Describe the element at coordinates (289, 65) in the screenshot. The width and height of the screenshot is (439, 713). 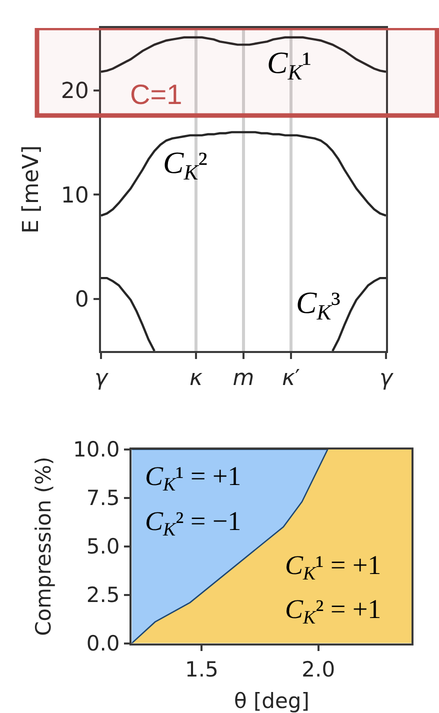
I see `series-label: C$_{K}$¹` at that location.